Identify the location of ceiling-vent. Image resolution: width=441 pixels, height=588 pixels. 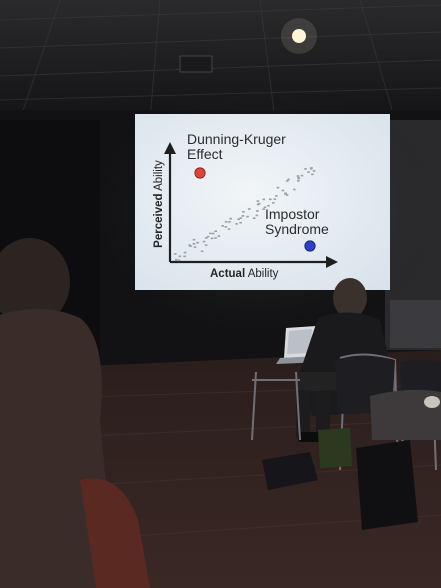
(196, 64).